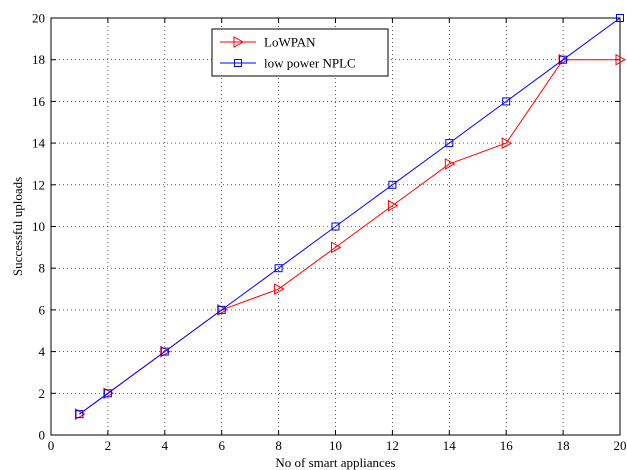  Describe the element at coordinates (17, 226) in the screenshot. I see `y-axis-label: Successful uploads` at that location.